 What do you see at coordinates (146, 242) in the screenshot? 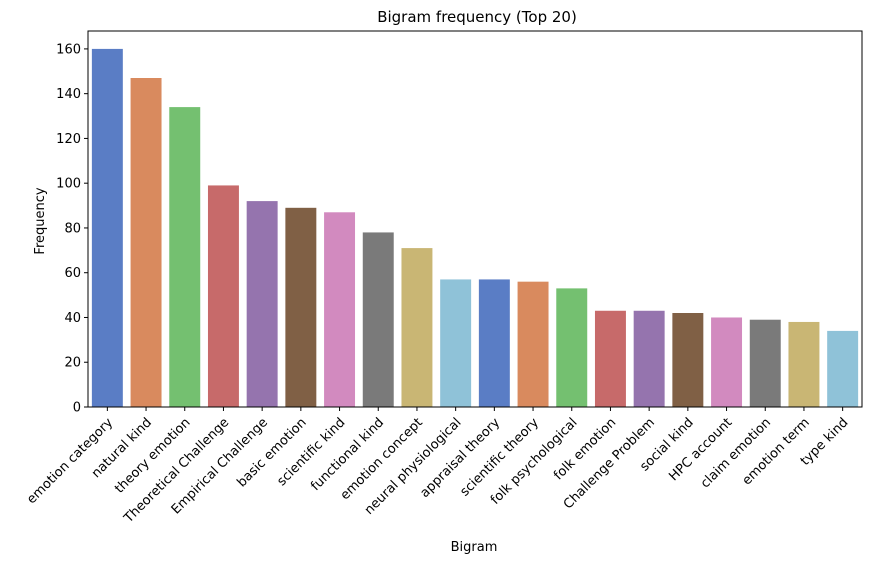
I see `bar-natural-kind` at bounding box center [146, 242].